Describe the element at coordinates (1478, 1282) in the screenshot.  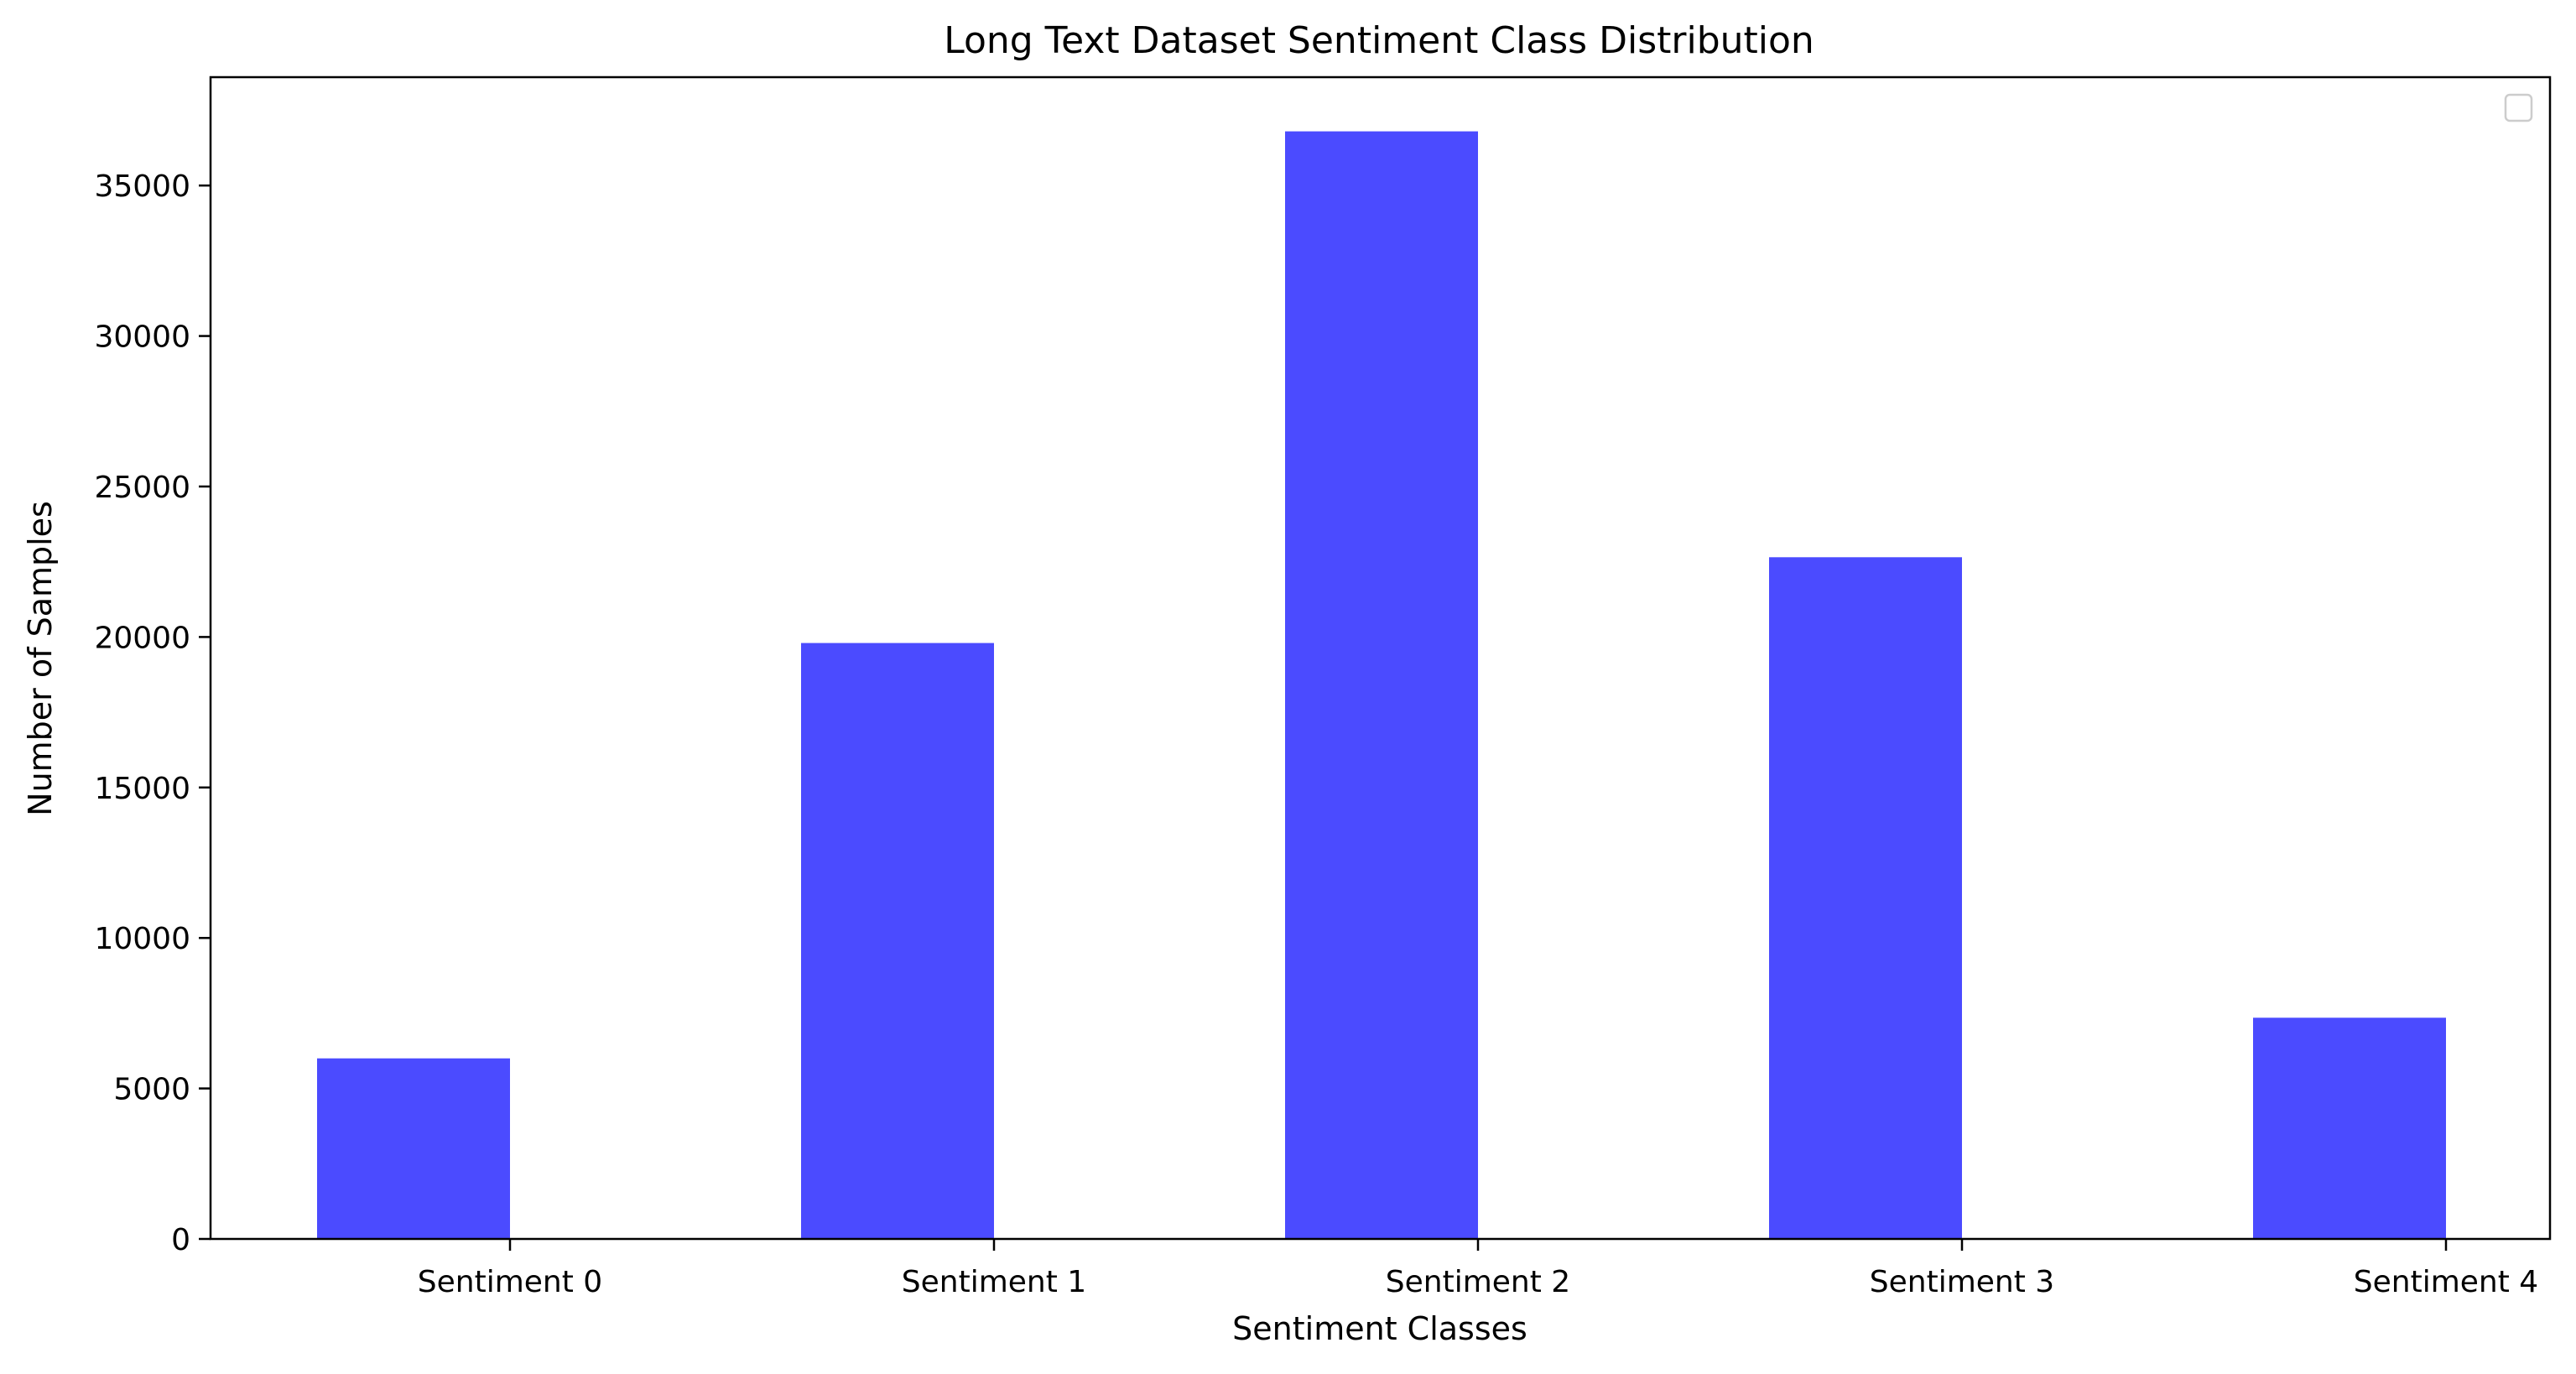
I see `x-tick-label: Sentiment 2` at that location.